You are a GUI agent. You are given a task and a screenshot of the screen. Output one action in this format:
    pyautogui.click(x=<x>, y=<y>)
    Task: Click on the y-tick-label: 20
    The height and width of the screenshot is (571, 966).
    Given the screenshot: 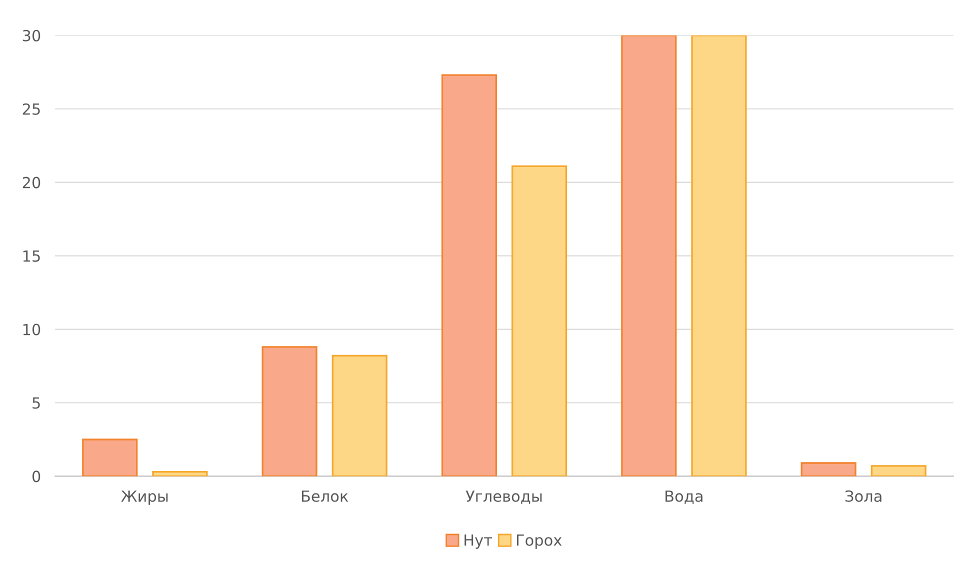 What is the action you would take?
    pyautogui.click(x=31, y=182)
    